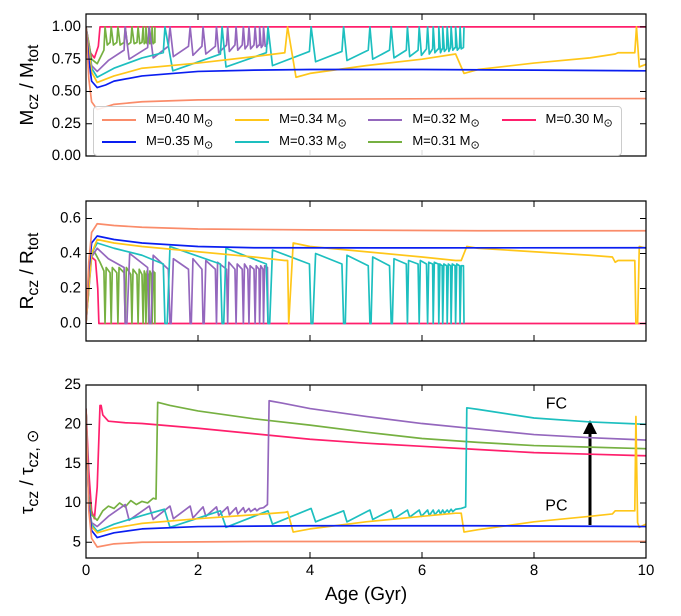  What do you see at coordinates (66, 27) in the screenshot?
I see `y-tick-label: 1.00` at bounding box center [66, 27].